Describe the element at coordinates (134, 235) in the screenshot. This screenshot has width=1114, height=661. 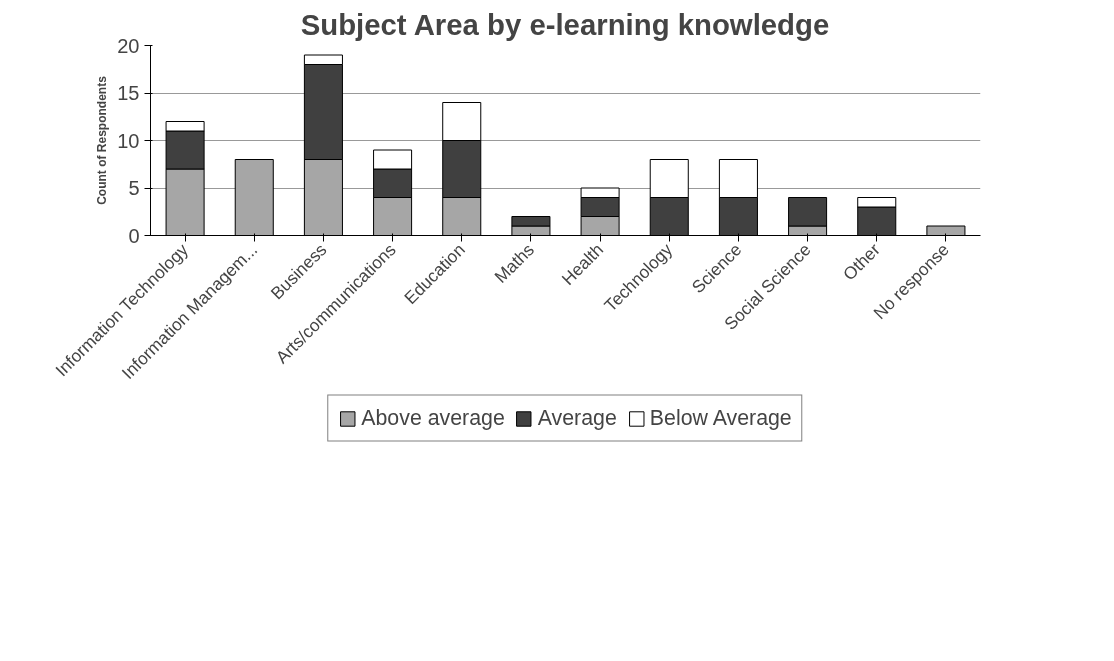
I see `y-tick-label: 0` at that location.